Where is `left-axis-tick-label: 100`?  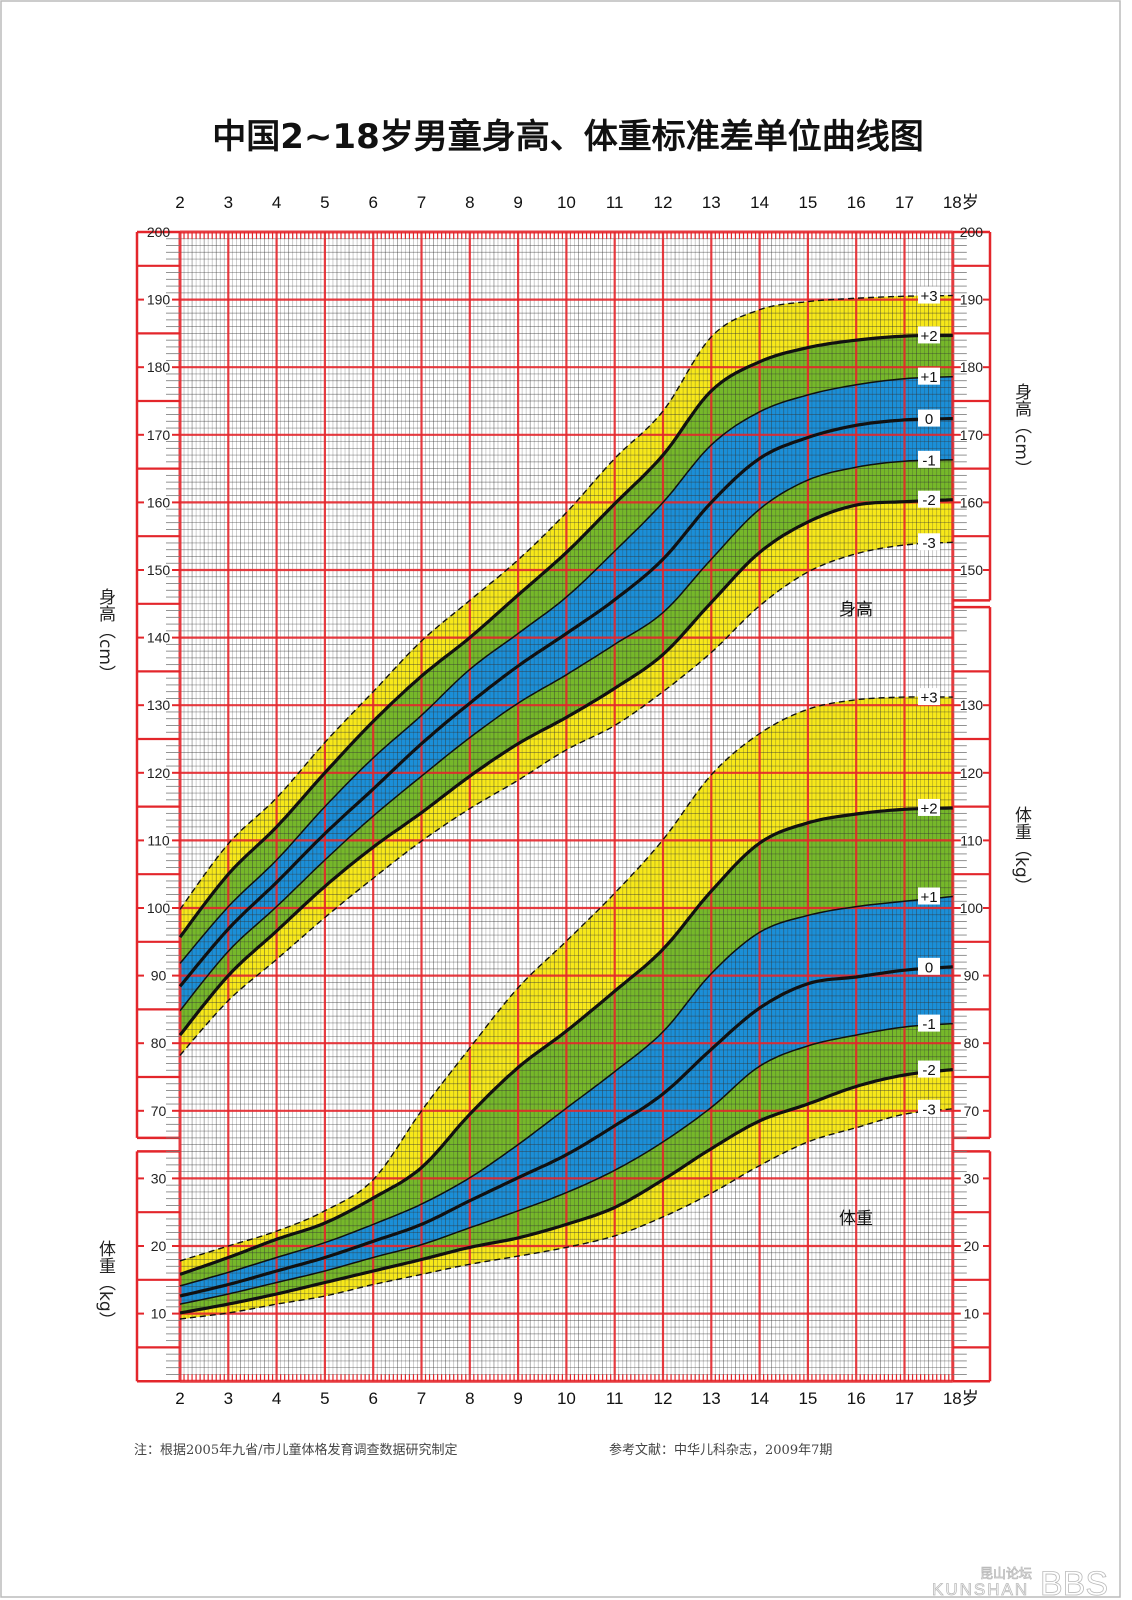 left-axis-tick-label: 100 is located at coordinates (159, 908).